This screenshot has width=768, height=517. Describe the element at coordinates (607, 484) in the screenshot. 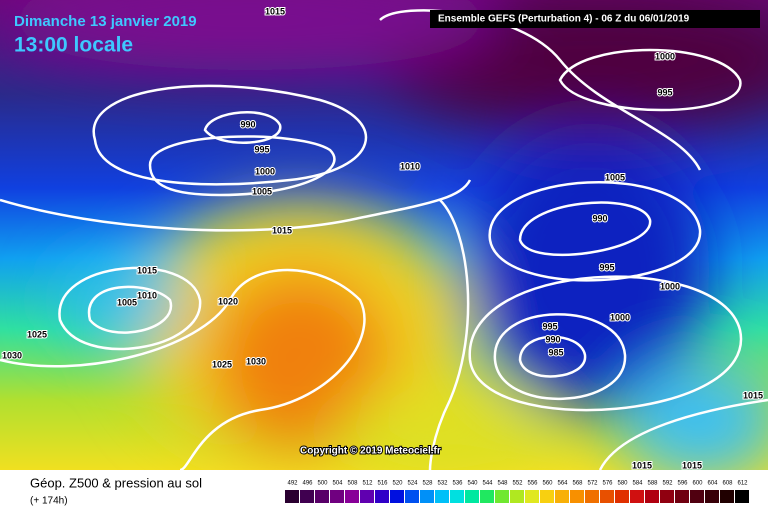

I see `scale-label: 576` at that location.